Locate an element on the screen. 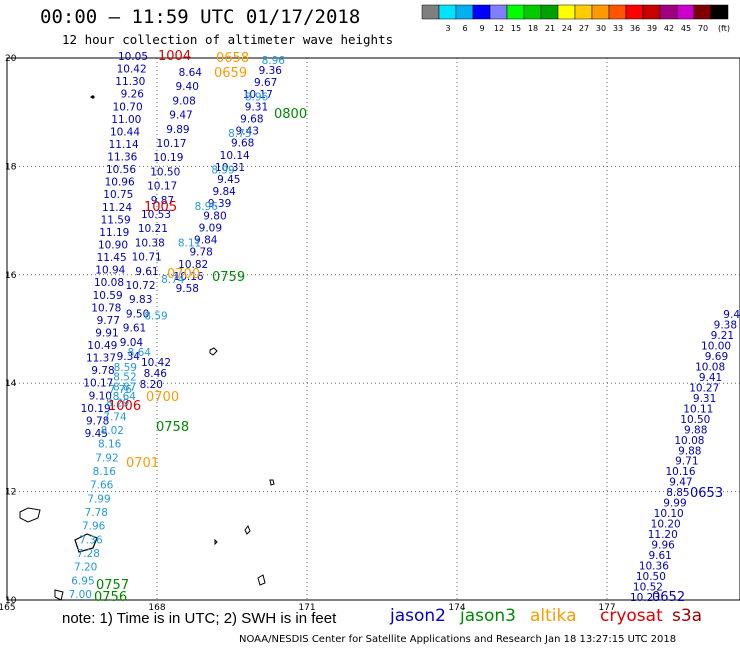  lon-tick-label: 171 is located at coordinates (306, 608).